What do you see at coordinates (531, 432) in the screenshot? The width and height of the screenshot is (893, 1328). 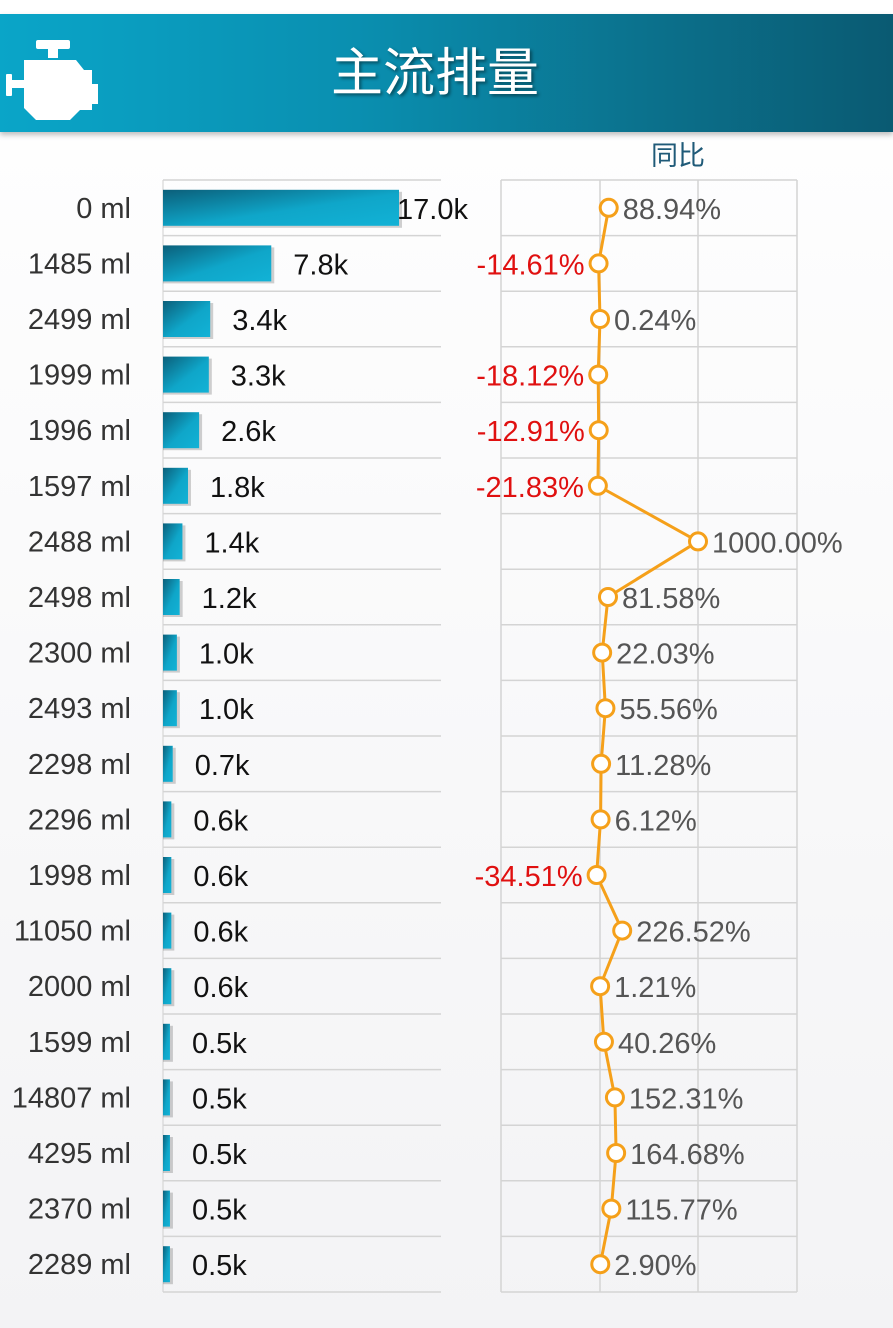 I see `yoy-label: -12.91%` at bounding box center [531, 432].